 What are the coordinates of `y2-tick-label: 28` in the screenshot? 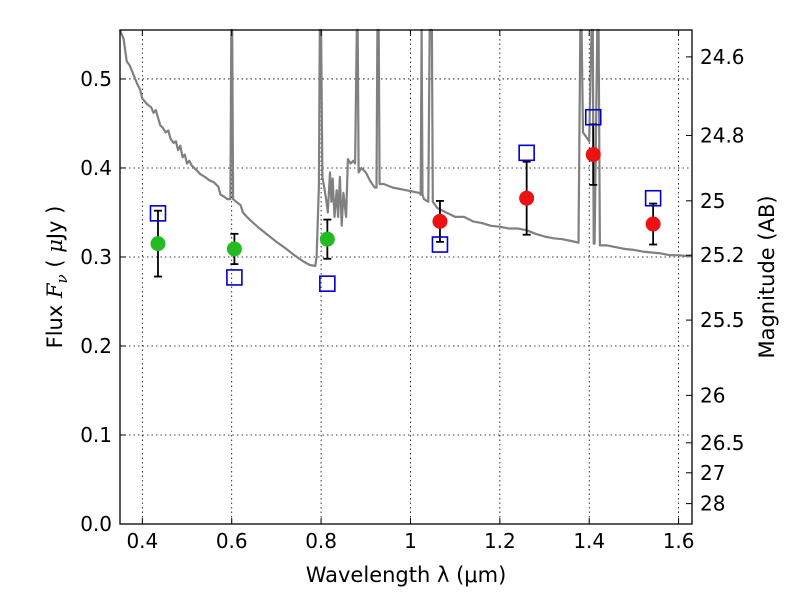 It's located at (712, 504).